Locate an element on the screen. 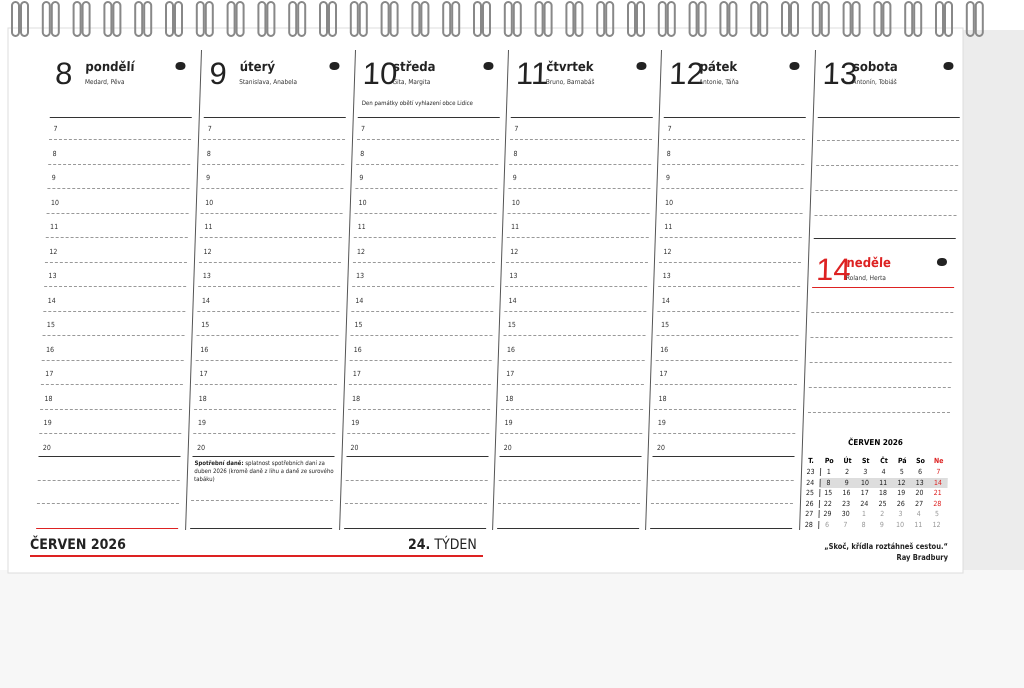 This screenshot has height=688, width=1024. mini-cell: 11 is located at coordinates (918, 524).